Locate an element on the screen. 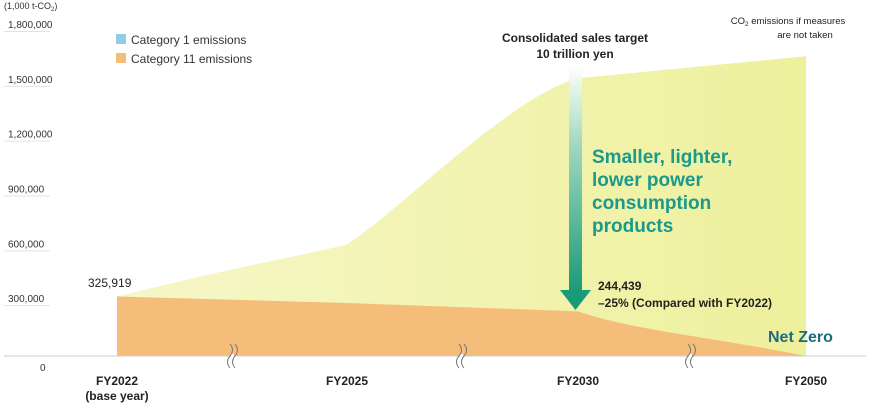 The image size is (870, 404). y-tick-label: 1,200,000 is located at coordinates (30, 135).